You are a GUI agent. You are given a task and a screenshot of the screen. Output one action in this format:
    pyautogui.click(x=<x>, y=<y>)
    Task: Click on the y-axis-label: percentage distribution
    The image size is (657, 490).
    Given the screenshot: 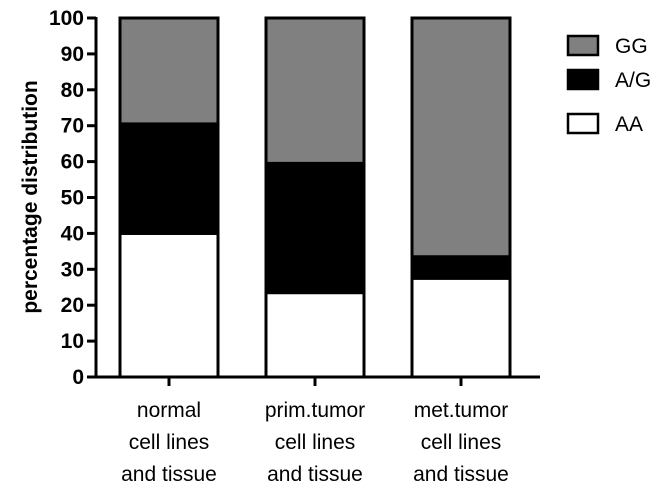 What is the action you would take?
    pyautogui.click(x=30, y=196)
    